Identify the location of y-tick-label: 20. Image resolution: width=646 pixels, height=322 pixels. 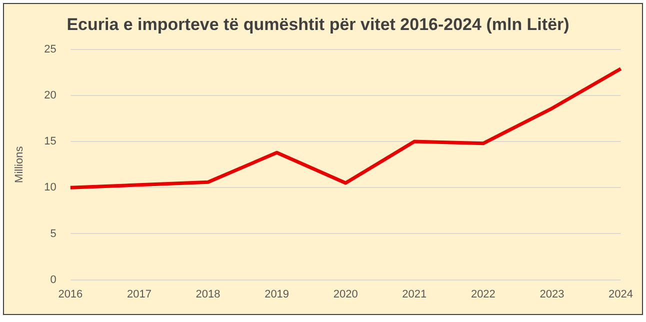
(50, 96).